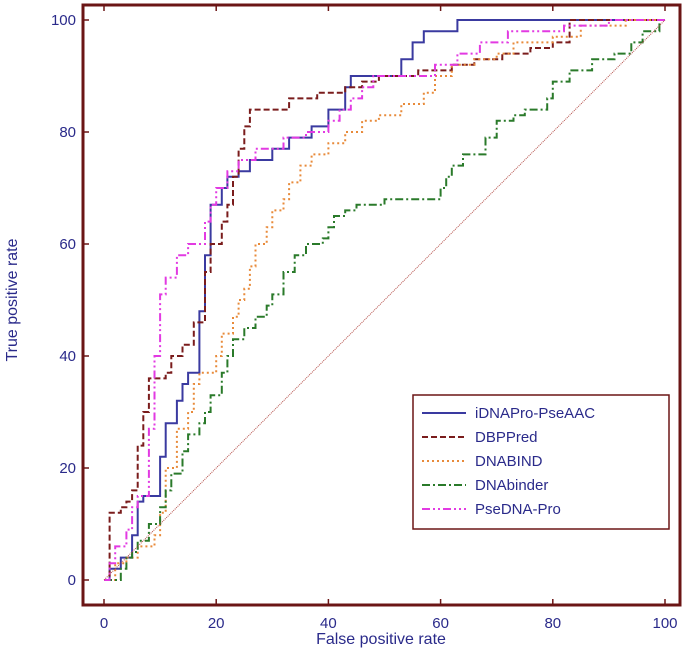  What do you see at coordinates (381, 639) in the screenshot?
I see `x-axis-title: False positive rate` at bounding box center [381, 639].